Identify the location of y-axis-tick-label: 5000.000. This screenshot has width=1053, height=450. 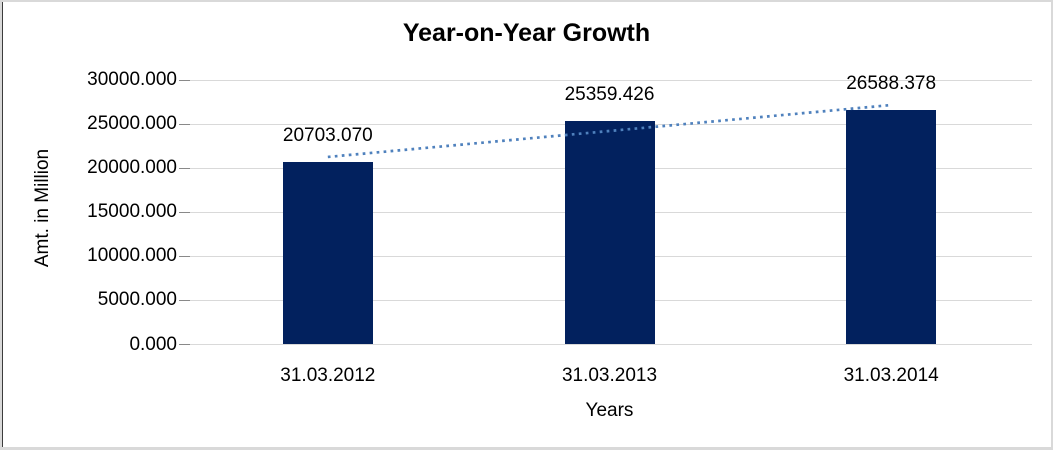
(137, 300).